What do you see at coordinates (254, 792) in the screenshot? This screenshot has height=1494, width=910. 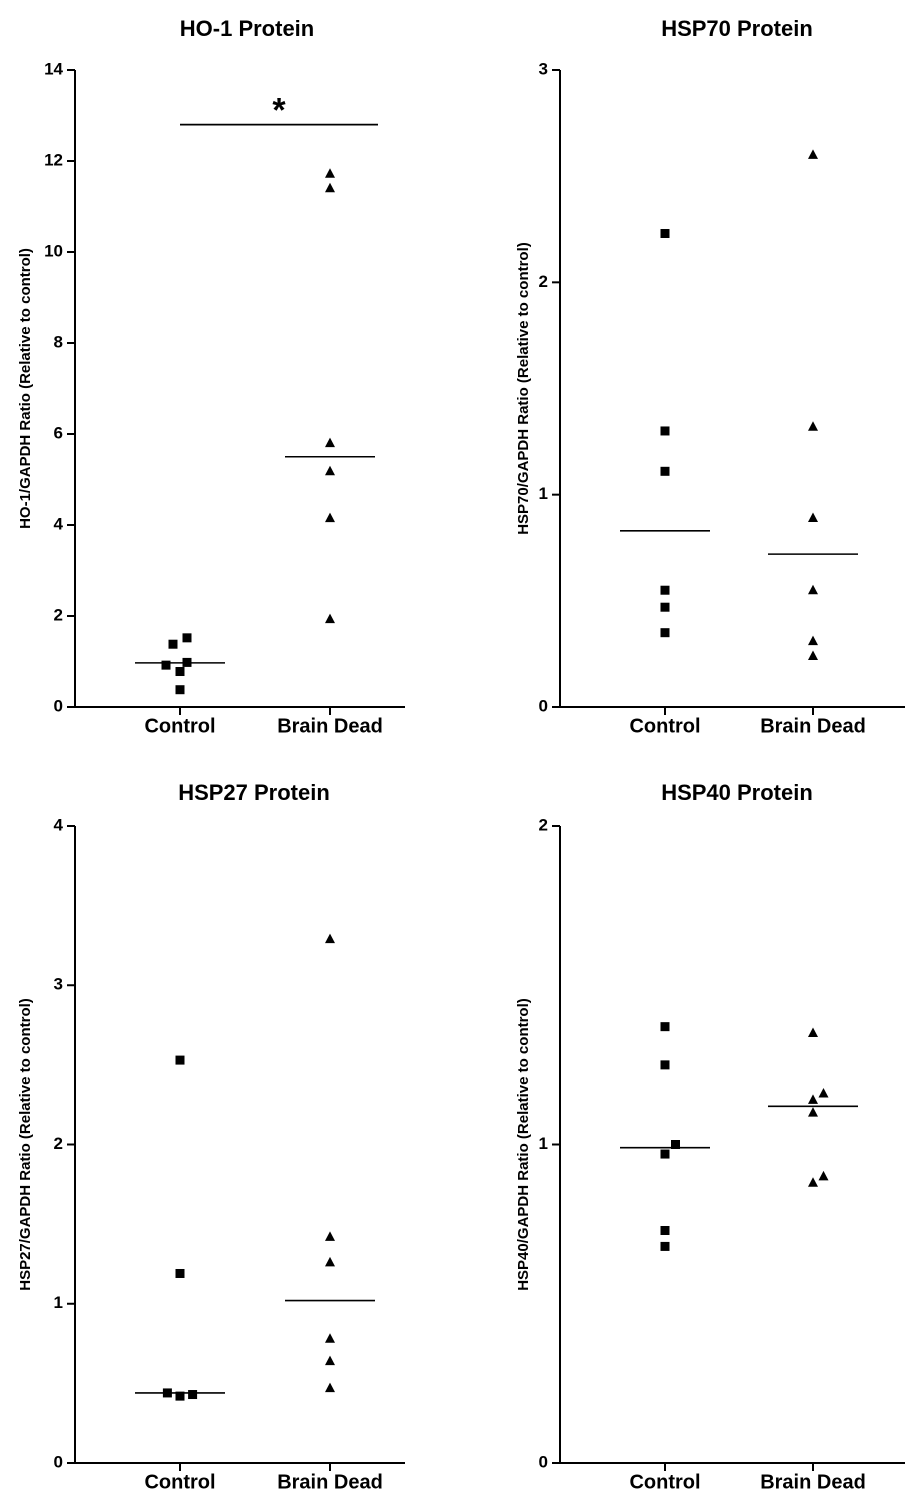 I see `chart-title: HSP27 Protein` at bounding box center [254, 792].